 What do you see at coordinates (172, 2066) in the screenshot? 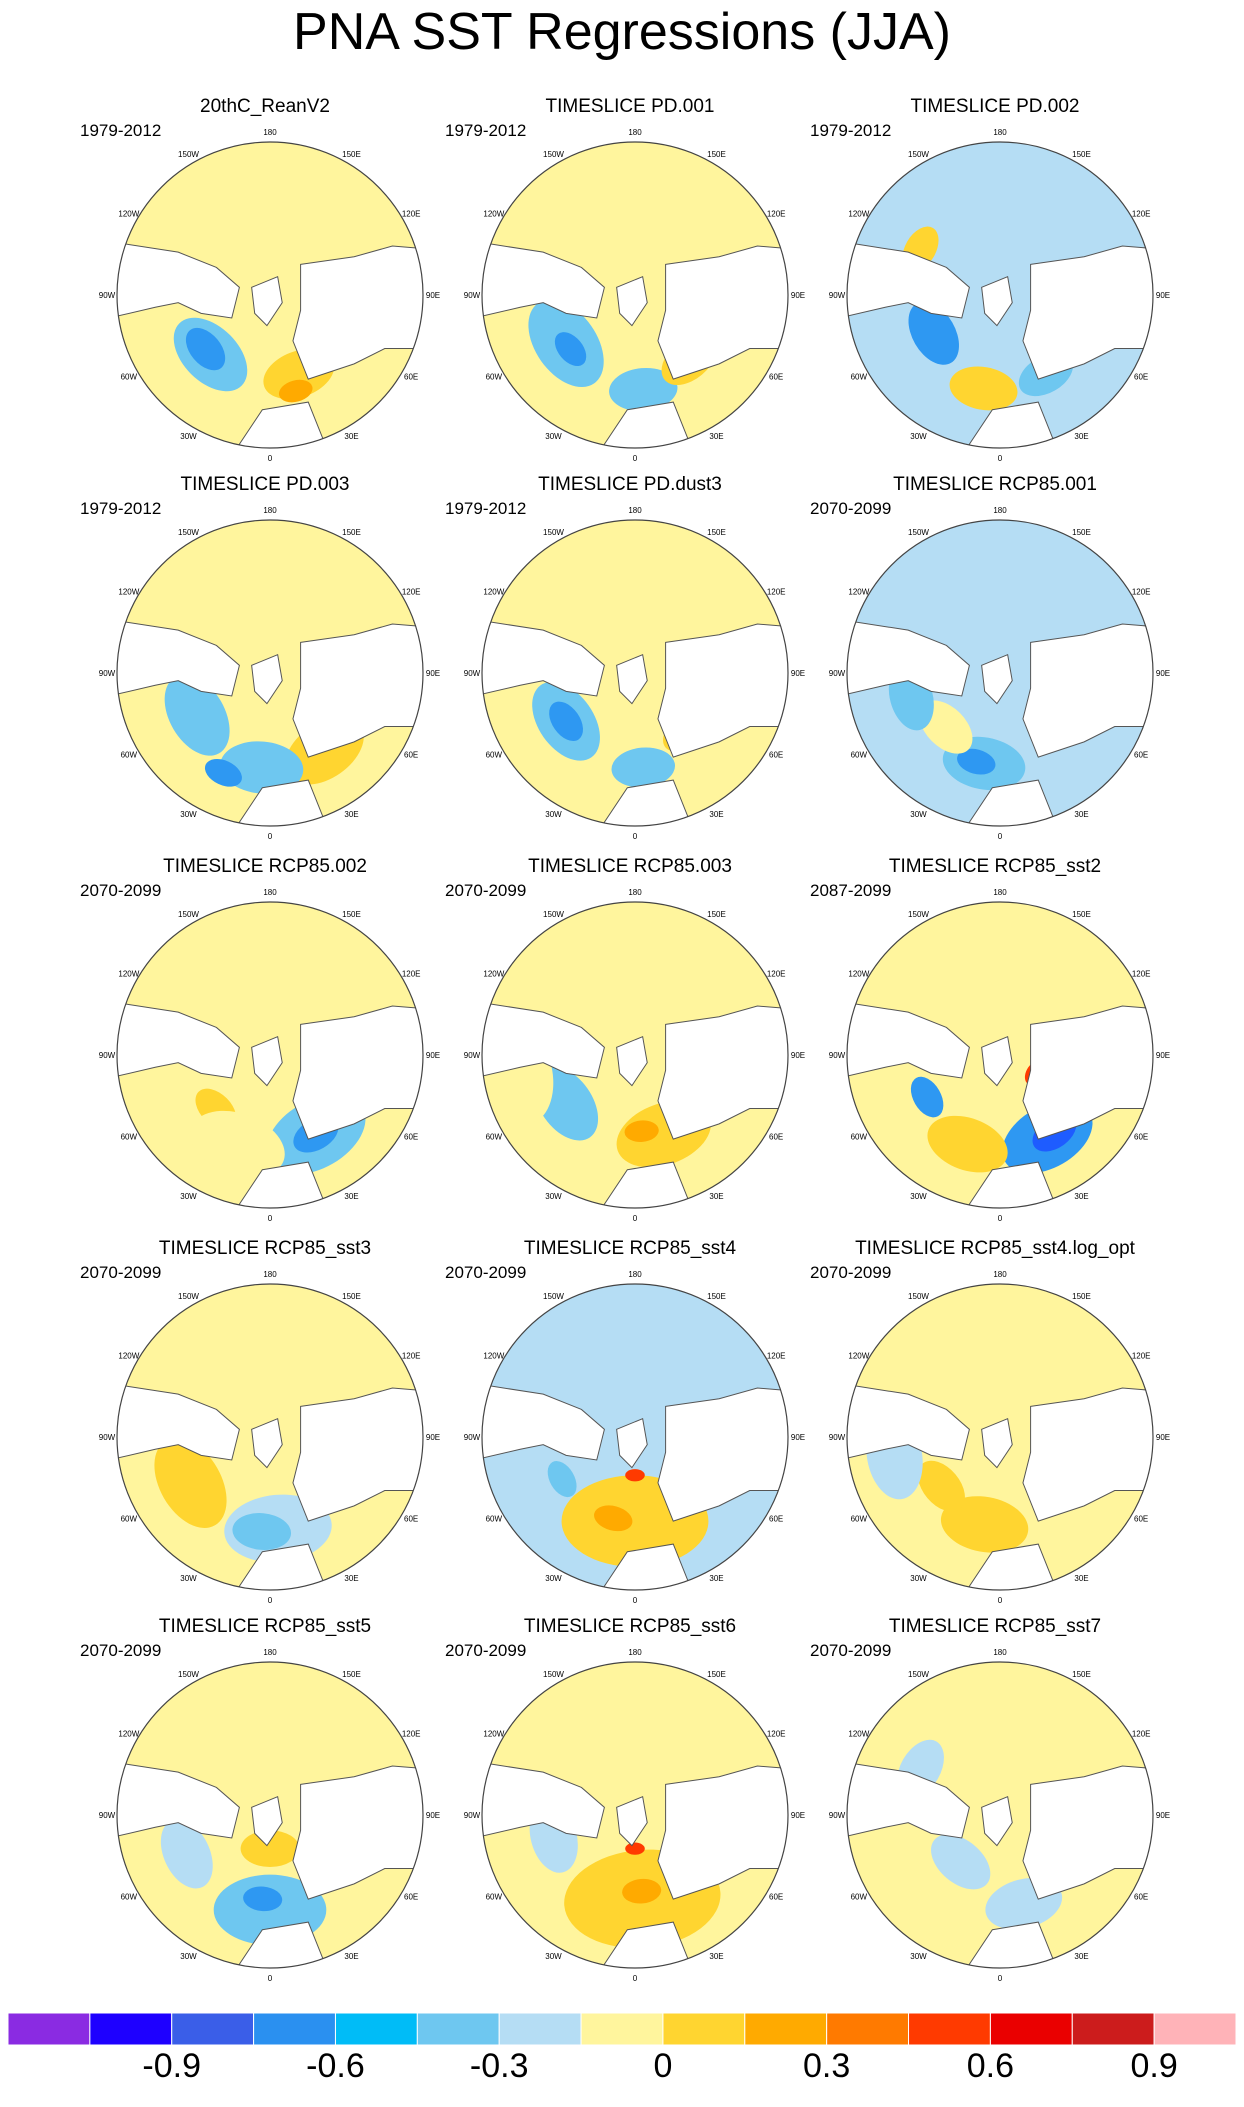
I see `colorbar-tick-label: -0.9` at bounding box center [172, 2066].